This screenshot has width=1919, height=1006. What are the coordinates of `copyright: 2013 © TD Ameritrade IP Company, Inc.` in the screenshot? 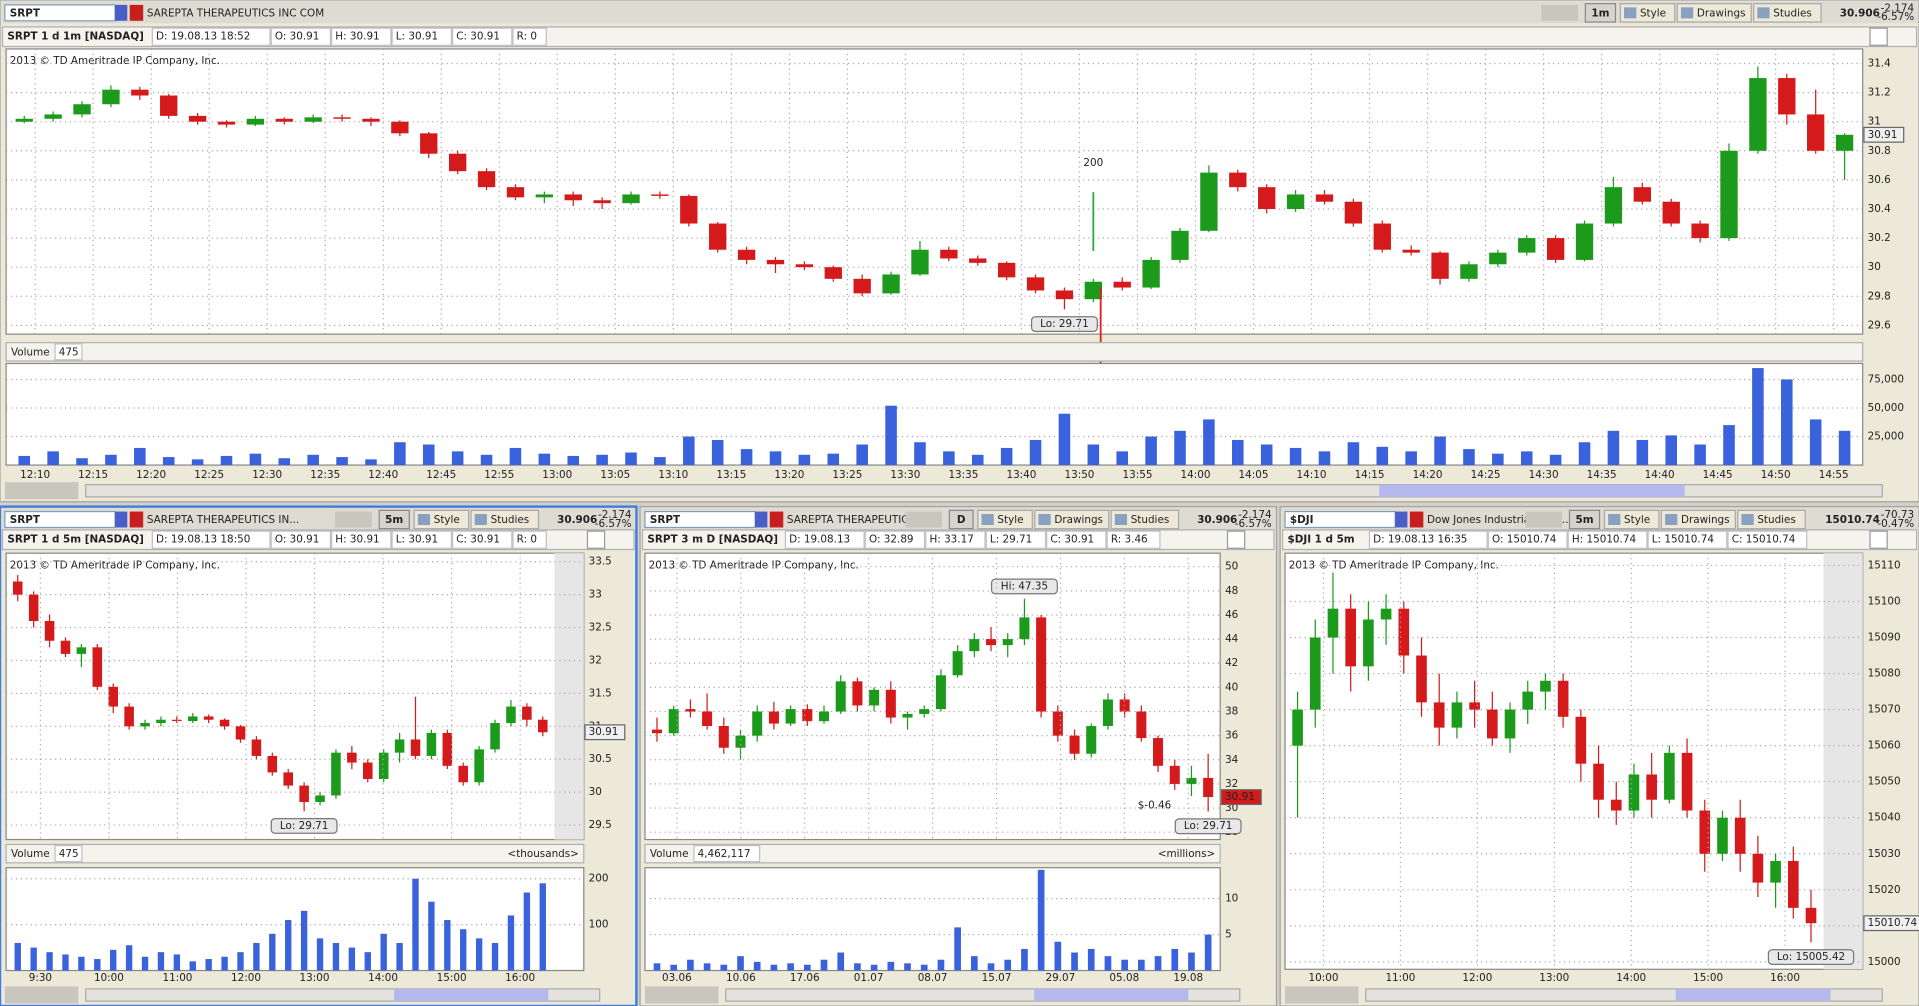 It's located at (754, 565).